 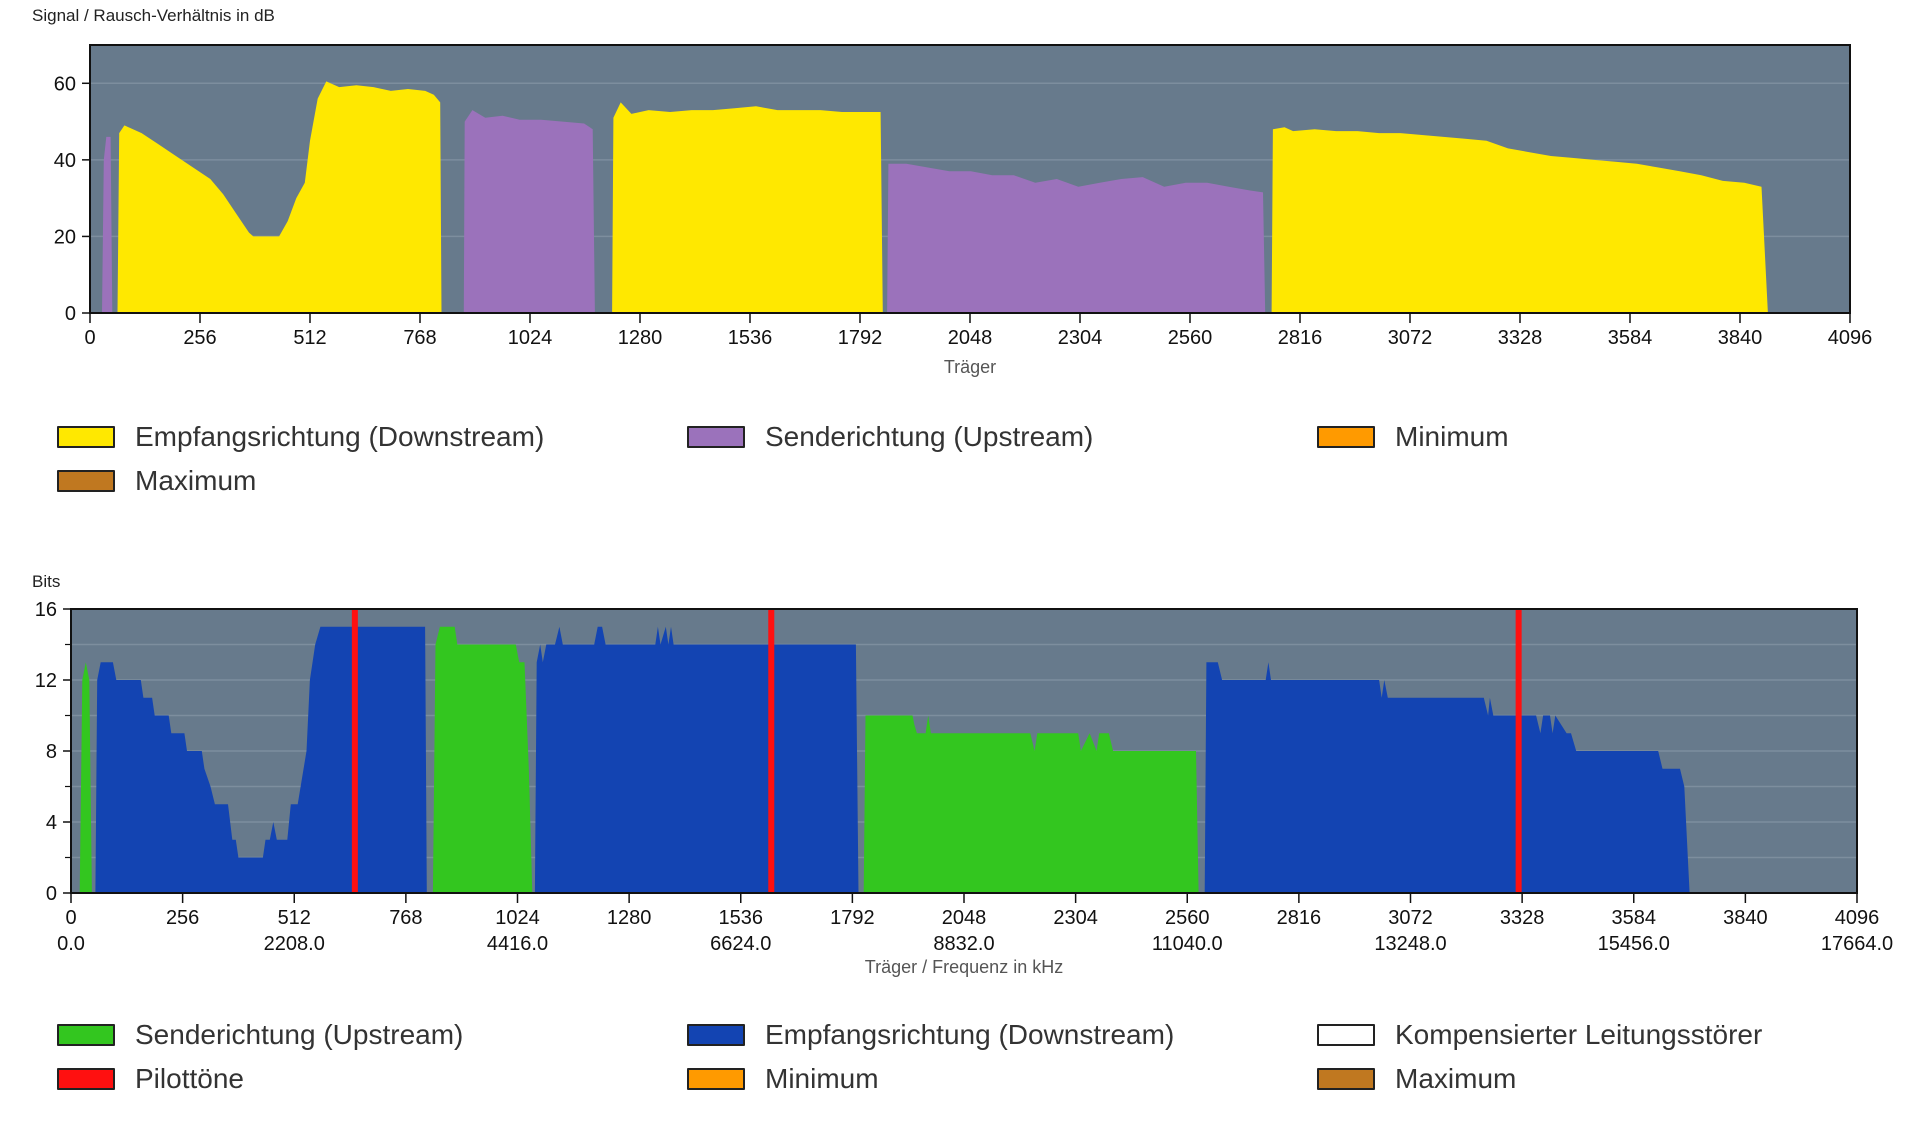 I want to click on y-tick-label: 4, so click(x=51, y=823).